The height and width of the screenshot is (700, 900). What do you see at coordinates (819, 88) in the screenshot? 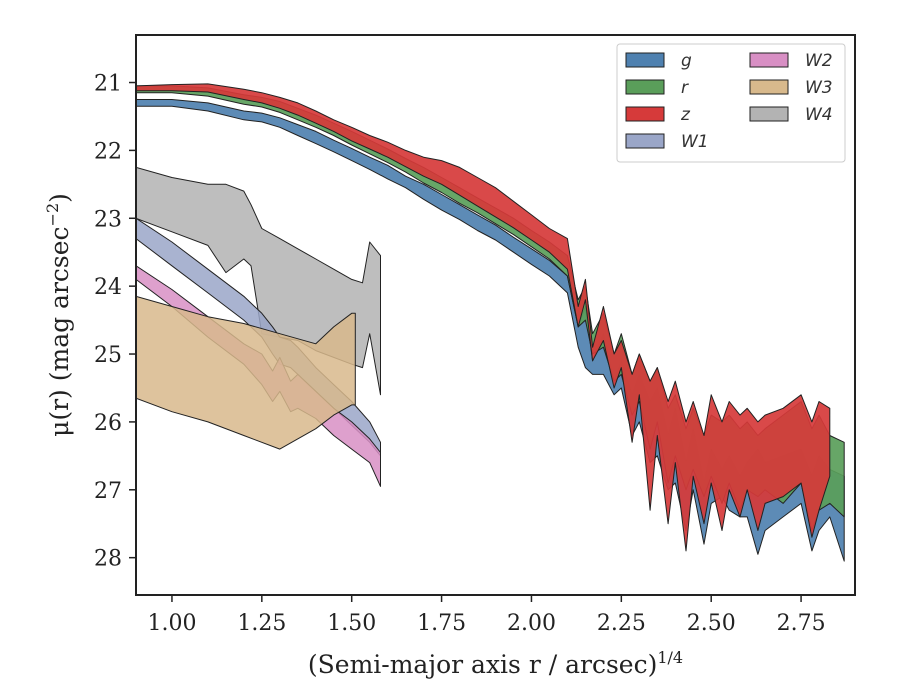
I see `legend-label-w3: W3` at bounding box center [819, 88].